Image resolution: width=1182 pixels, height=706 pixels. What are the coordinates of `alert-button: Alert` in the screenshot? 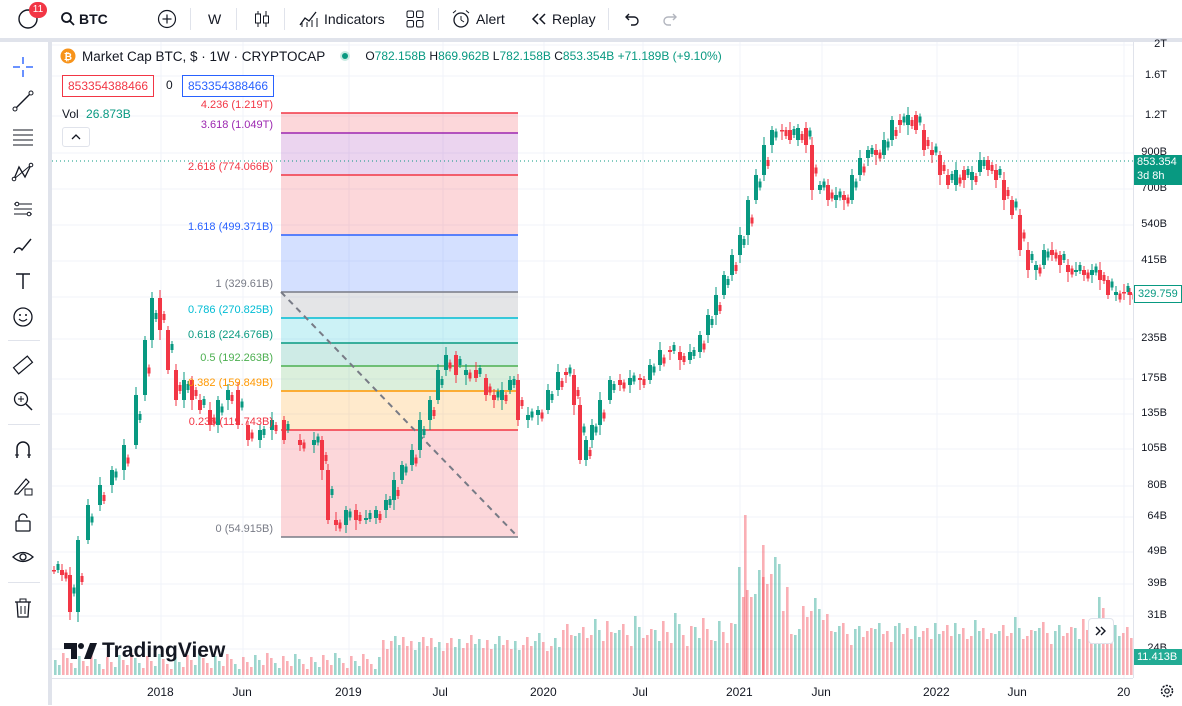 It's located at (477, 19).